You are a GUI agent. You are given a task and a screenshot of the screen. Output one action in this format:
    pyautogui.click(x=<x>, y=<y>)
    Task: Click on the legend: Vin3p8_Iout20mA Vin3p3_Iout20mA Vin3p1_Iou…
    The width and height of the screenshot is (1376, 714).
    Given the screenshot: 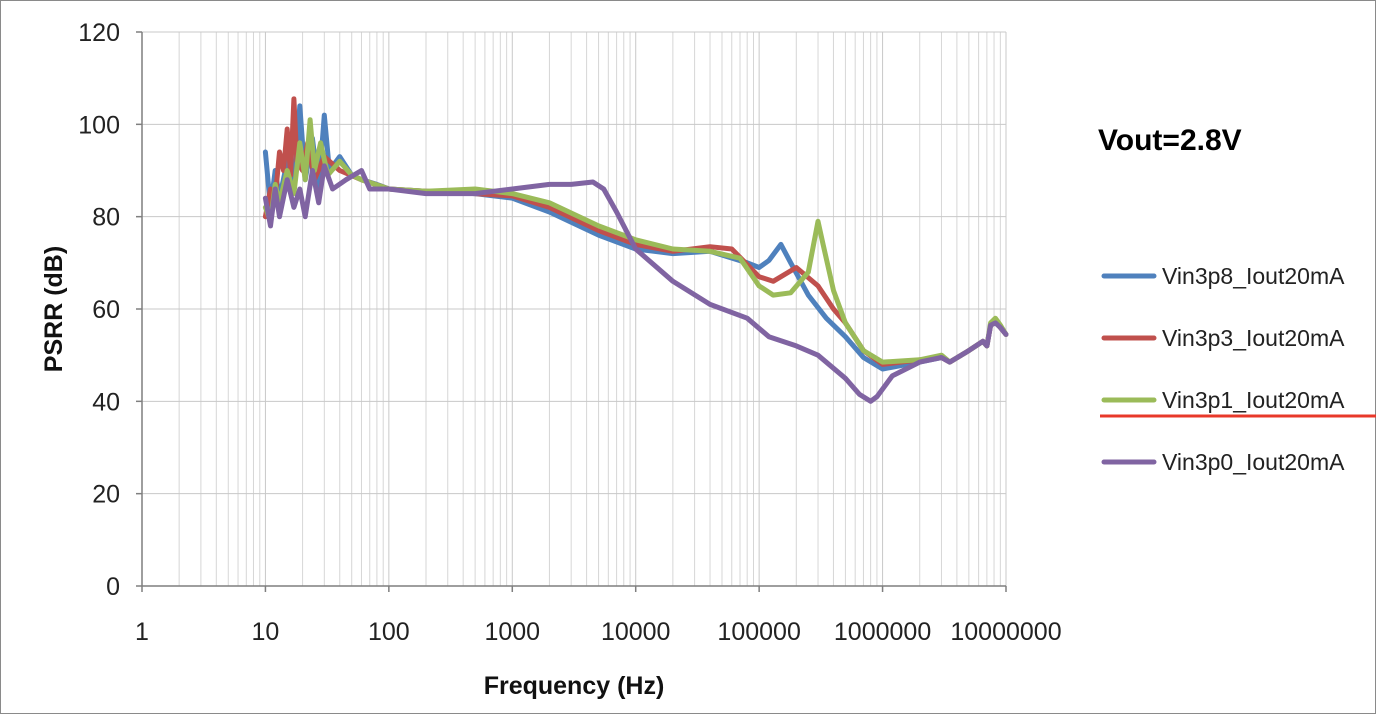 What is the action you would take?
    pyautogui.click(x=1223, y=369)
    